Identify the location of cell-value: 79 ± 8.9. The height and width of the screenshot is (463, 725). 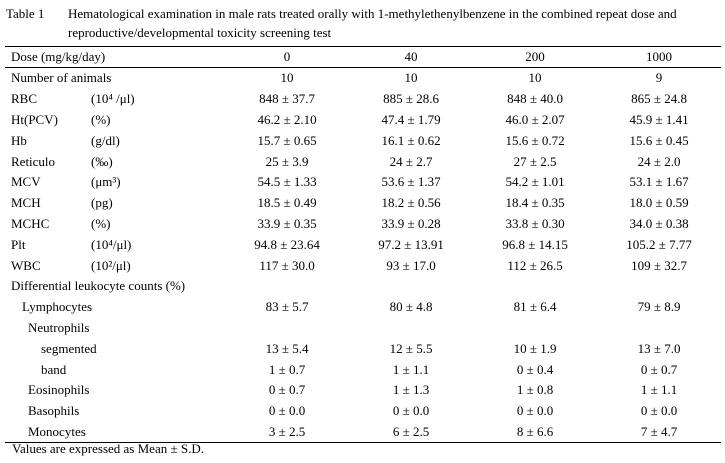
(659, 307).